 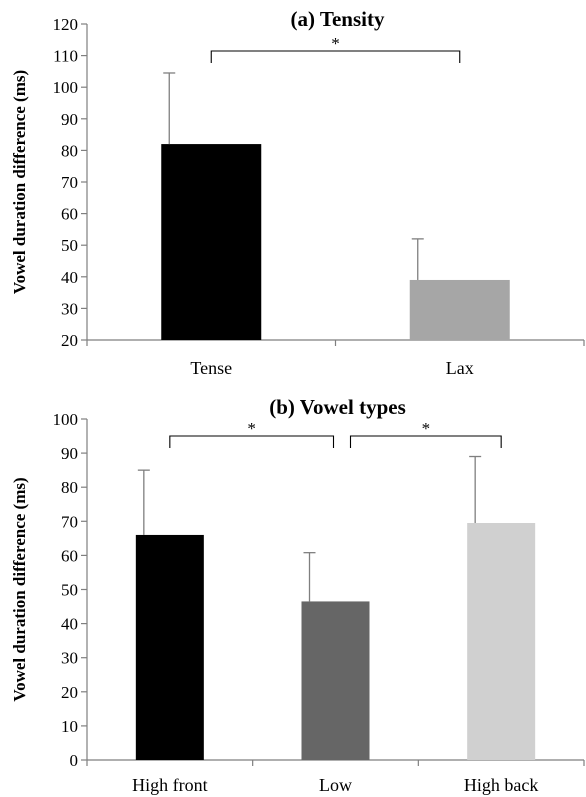 What do you see at coordinates (459, 309) in the screenshot?
I see `bar-lax` at bounding box center [459, 309].